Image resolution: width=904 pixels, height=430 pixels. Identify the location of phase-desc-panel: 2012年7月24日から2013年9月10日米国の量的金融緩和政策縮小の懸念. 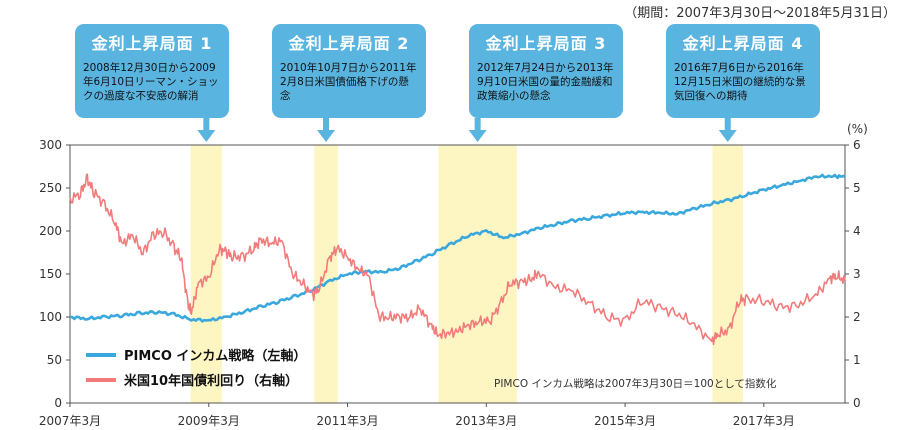
(546, 86).